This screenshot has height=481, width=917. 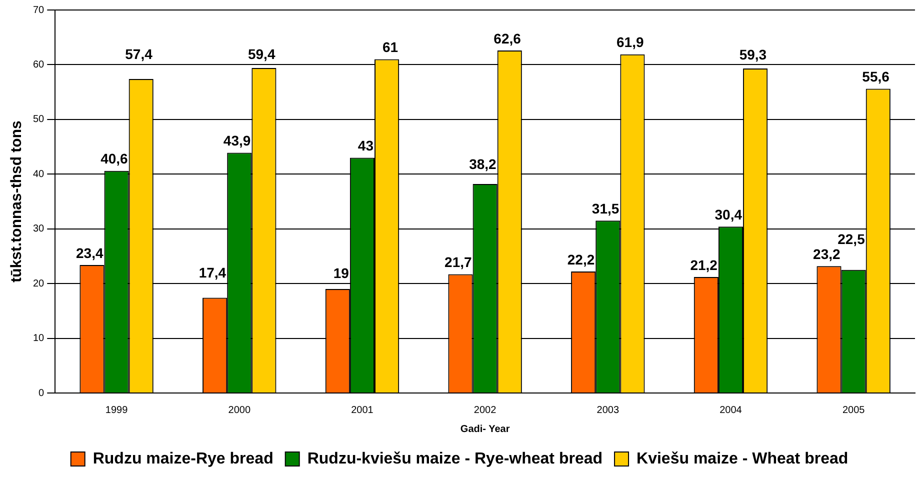 What do you see at coordinates (704, 264) in the screenshot?
I see `data-label: 21,2` at bounding box center [704, 264].